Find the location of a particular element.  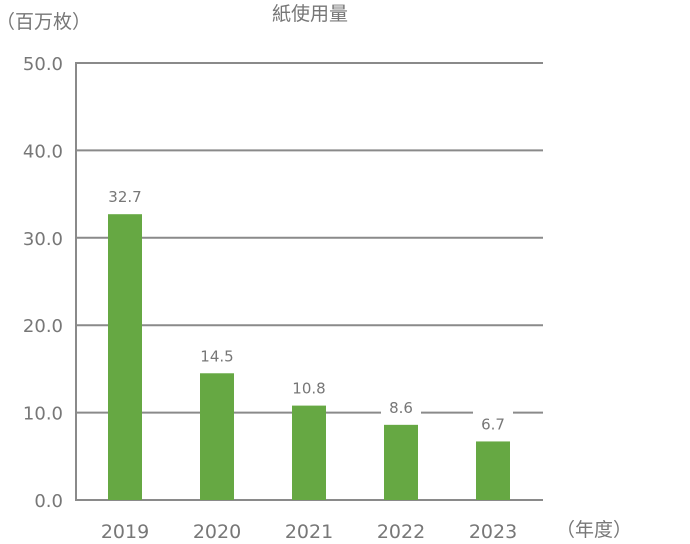

x-tick-label: 2023 is located at coordinates (493, 530).